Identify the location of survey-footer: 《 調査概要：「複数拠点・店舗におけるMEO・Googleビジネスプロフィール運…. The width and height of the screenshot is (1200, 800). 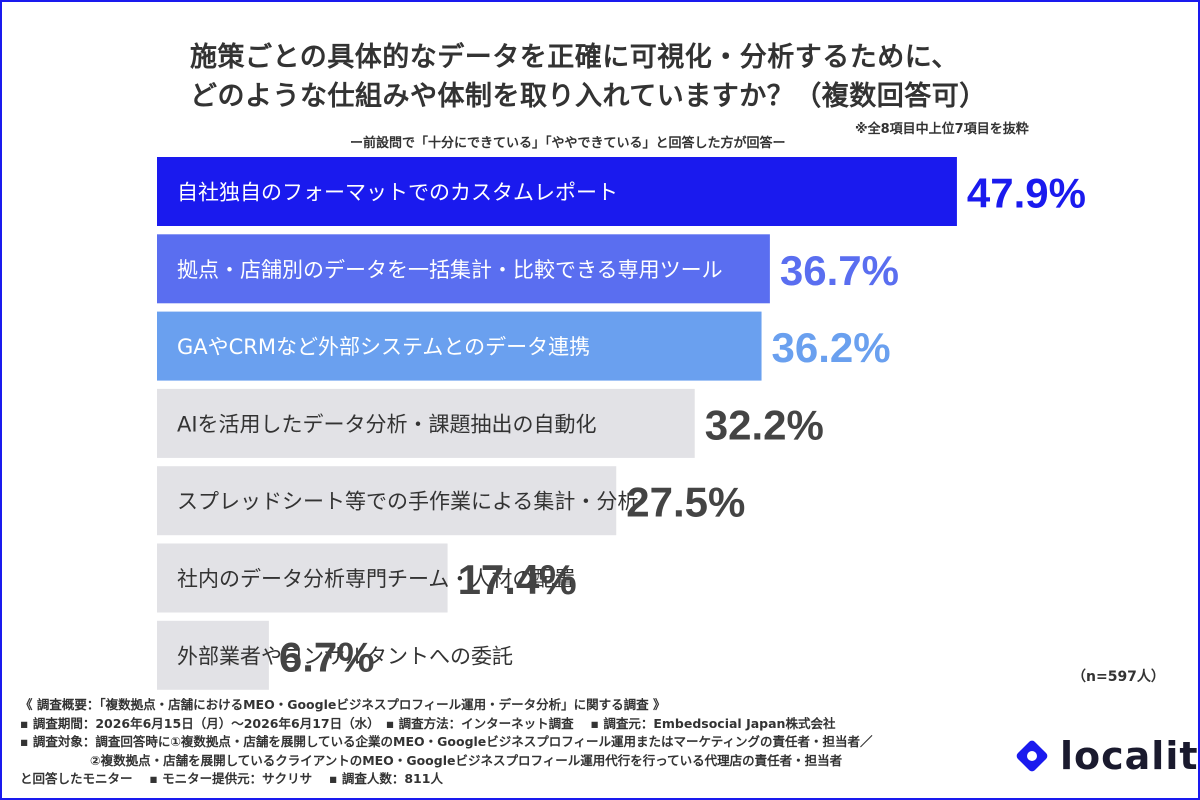
(510, 742).